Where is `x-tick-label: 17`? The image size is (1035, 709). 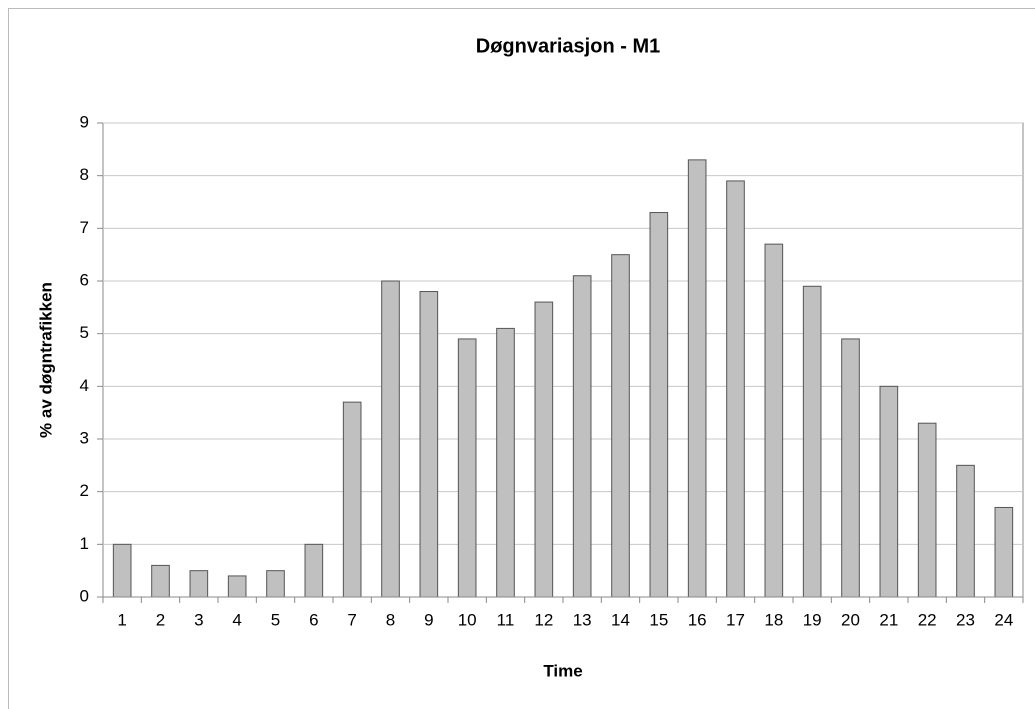 x-tick-label: 17 is located at coordinates (735, 619).